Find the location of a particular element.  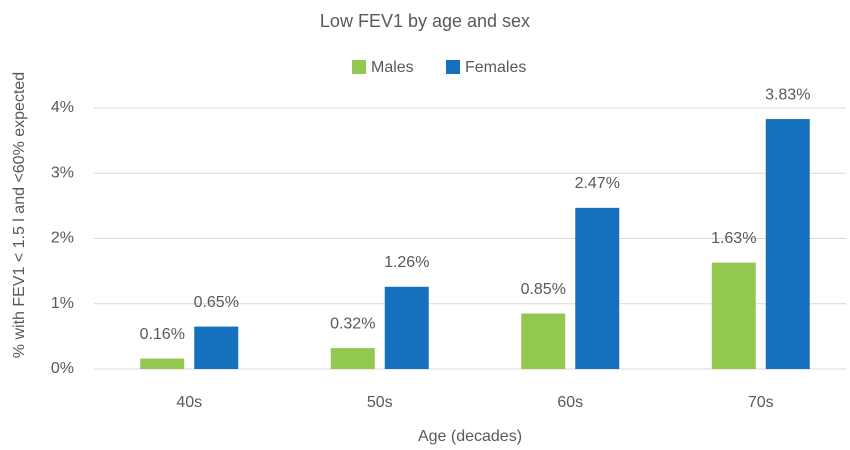

legend-label: Females is located at coordinates (495, 67).